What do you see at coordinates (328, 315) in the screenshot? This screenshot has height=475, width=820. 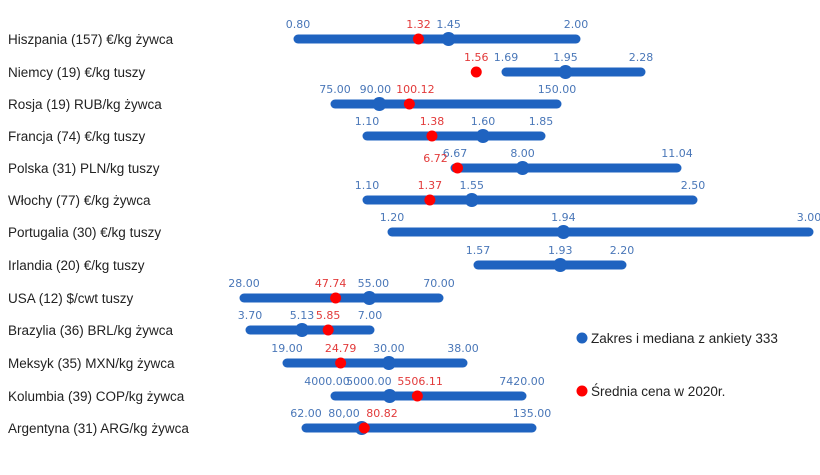 I see `average-value-label: 5.85` at bounding box center [328, 315].